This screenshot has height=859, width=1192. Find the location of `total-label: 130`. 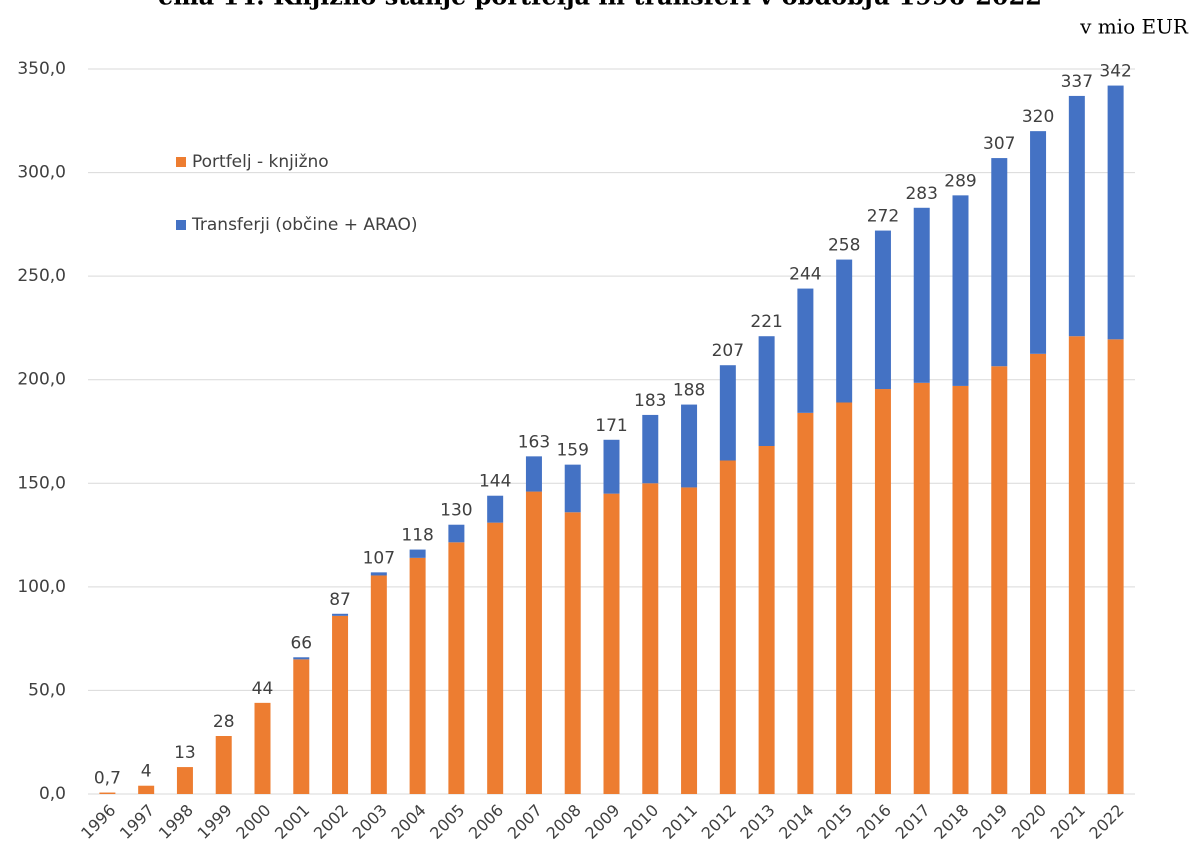

total-label: 130 is located at coordinates (456, 511).